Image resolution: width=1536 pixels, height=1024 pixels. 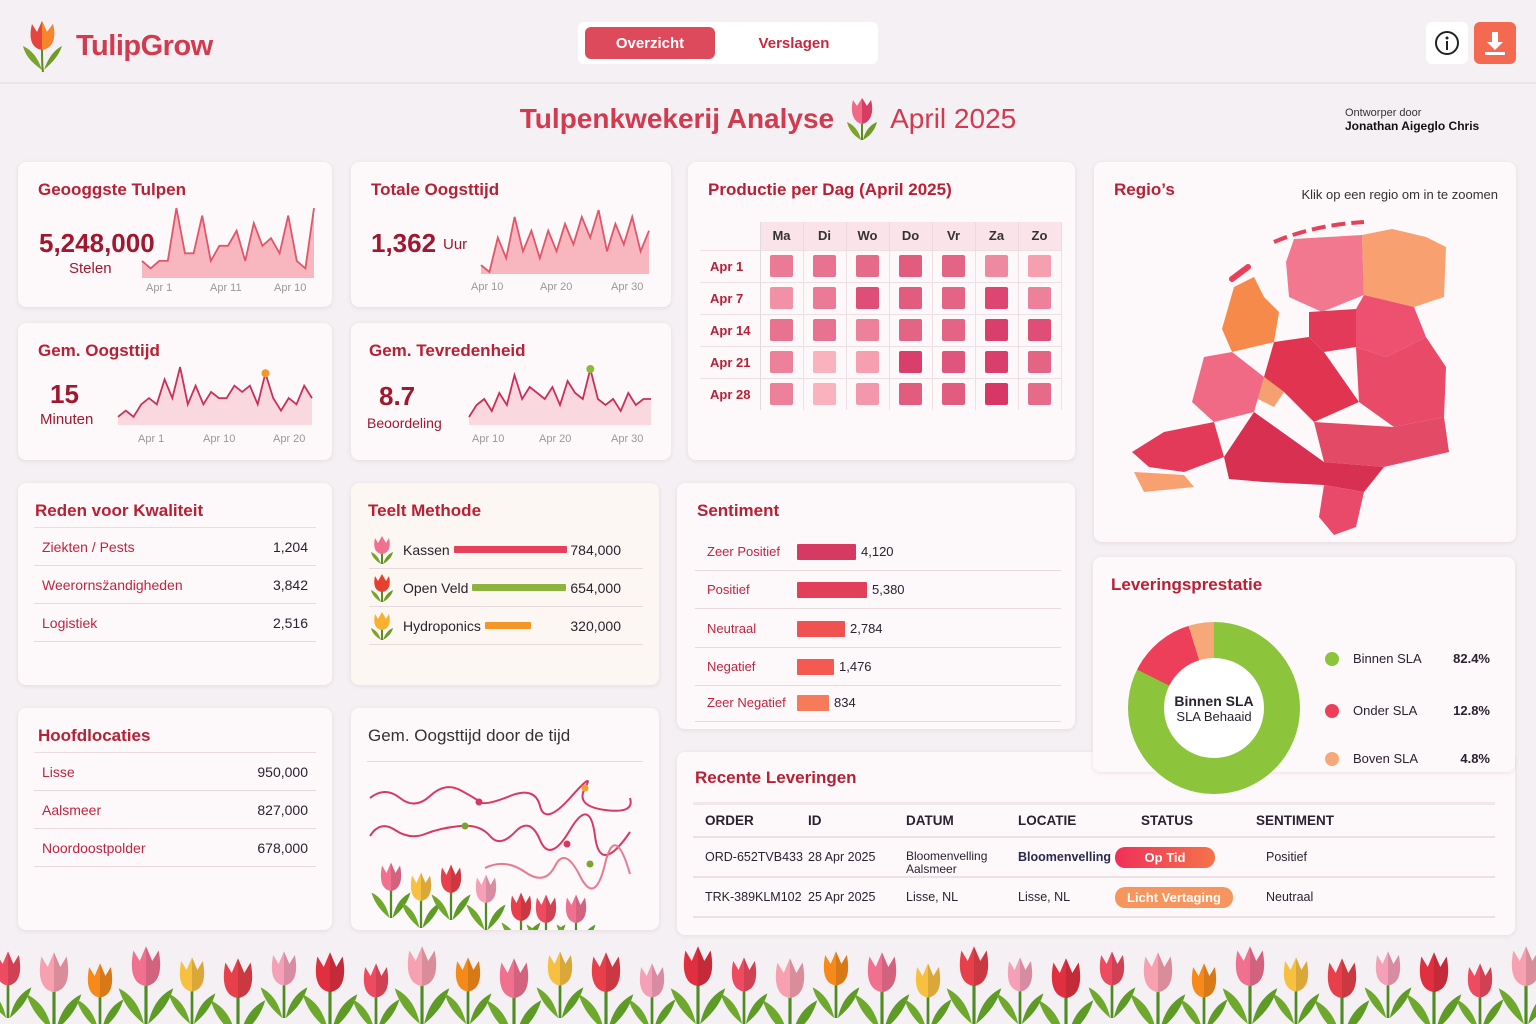 I want to click on list-item: Ziekten / Pests 1,204, so click(x=175, y=547).